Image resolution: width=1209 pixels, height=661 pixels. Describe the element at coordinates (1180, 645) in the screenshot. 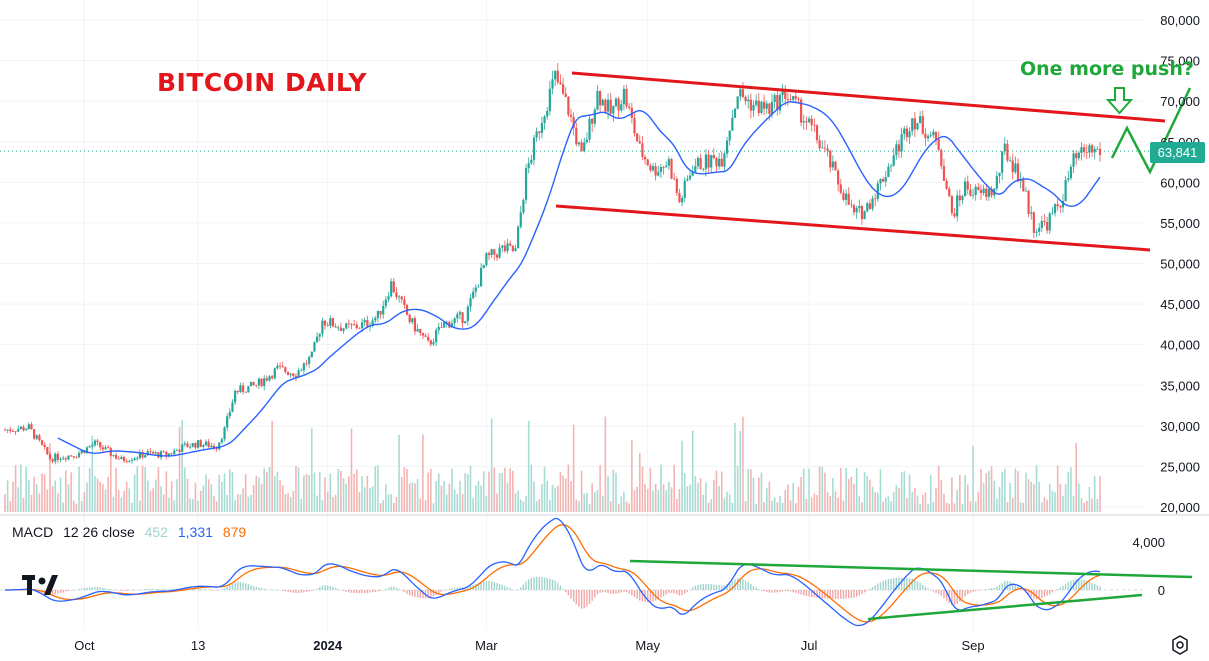

I see `settings-gear-icon` at that location.